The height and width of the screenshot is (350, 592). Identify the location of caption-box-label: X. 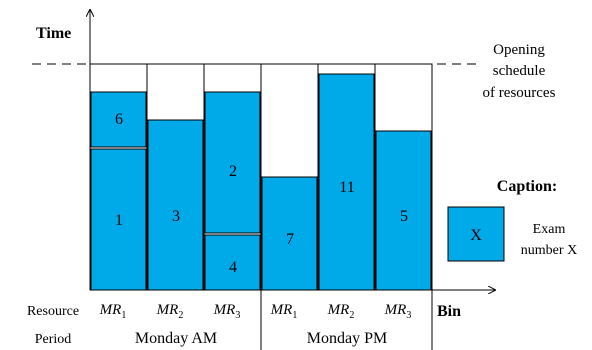
(476, 235).